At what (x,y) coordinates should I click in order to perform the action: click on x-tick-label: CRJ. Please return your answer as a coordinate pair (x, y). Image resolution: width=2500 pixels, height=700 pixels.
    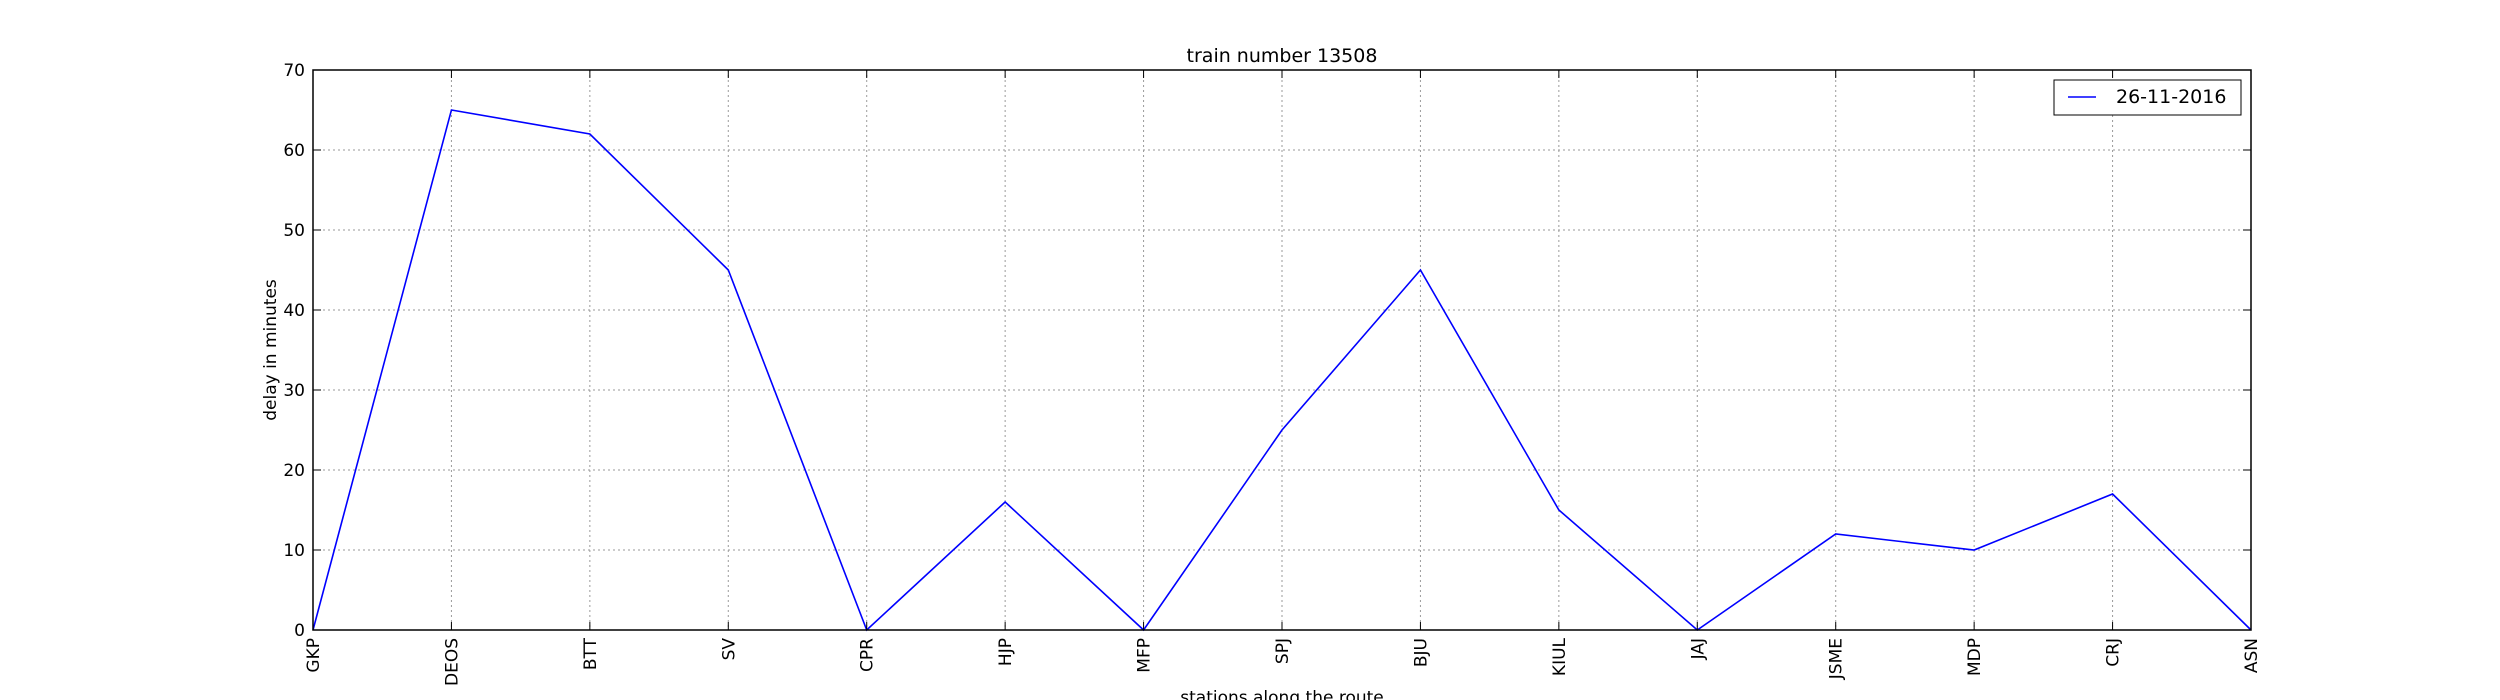
    Looking at the image, I should click on (2114, 652).